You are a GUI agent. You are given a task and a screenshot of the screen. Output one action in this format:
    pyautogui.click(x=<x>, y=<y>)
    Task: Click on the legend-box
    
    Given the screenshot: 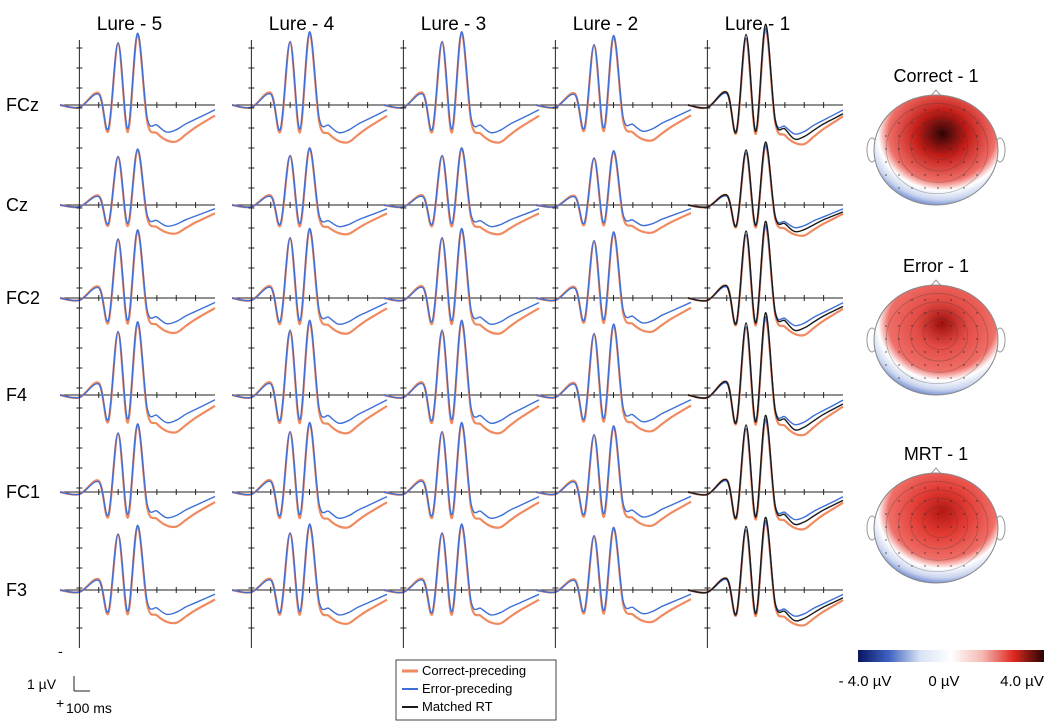 What is the action you would take?
    pyautogui.click(x=476, y=690)
    